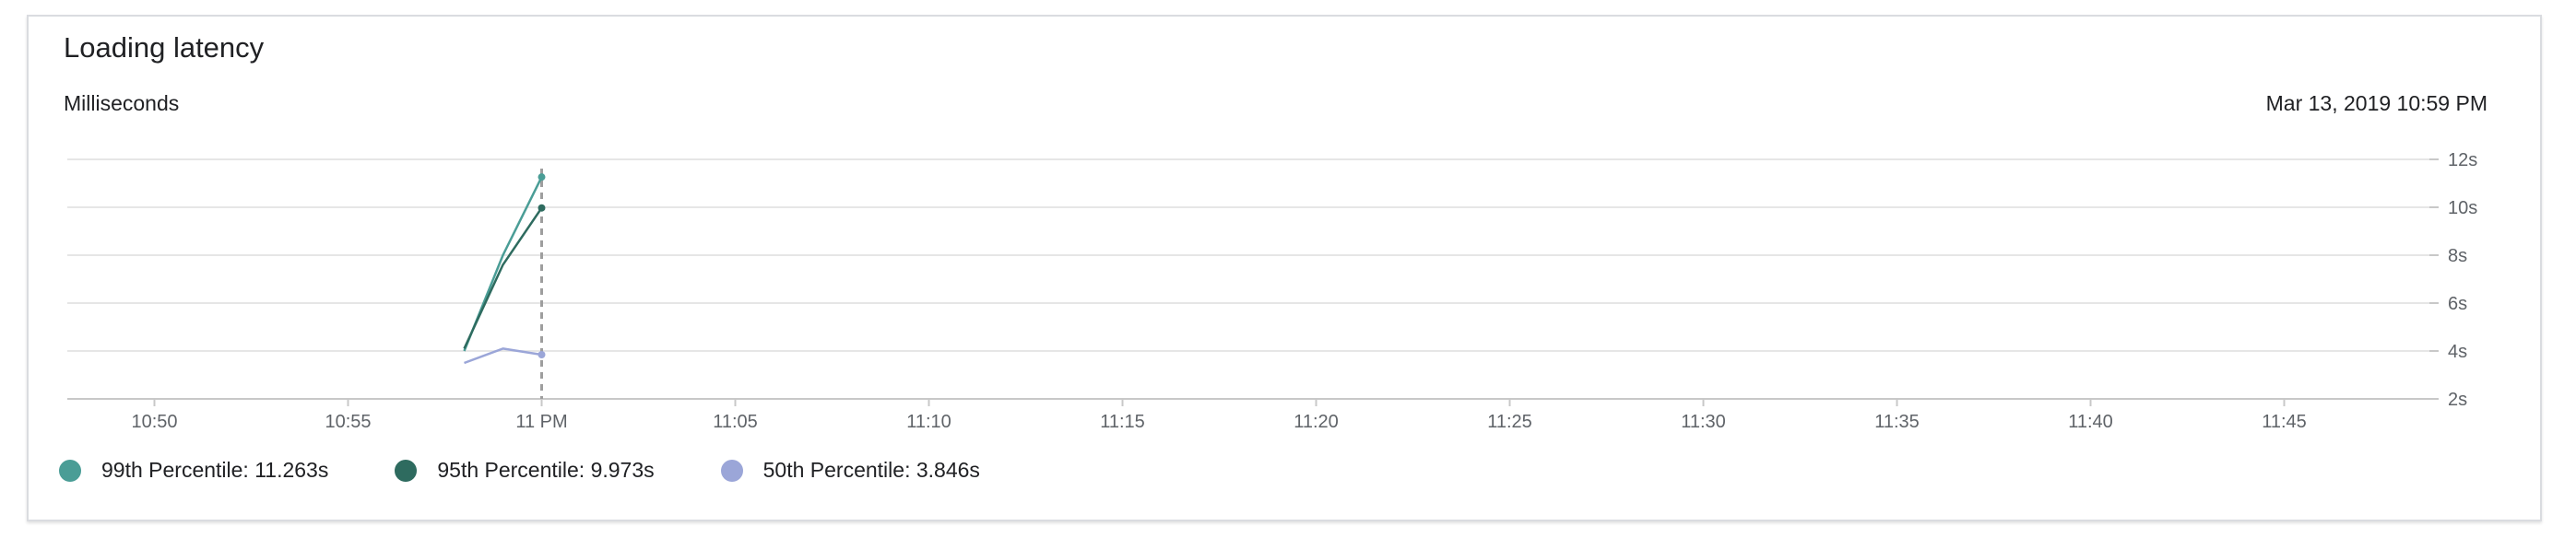 This screenshot has width=2576, height=538. What do you see at coordinates (2457, 304) in the screenshot?
I see `y-tick-label: 6s` at bounding box center [2457, 304].